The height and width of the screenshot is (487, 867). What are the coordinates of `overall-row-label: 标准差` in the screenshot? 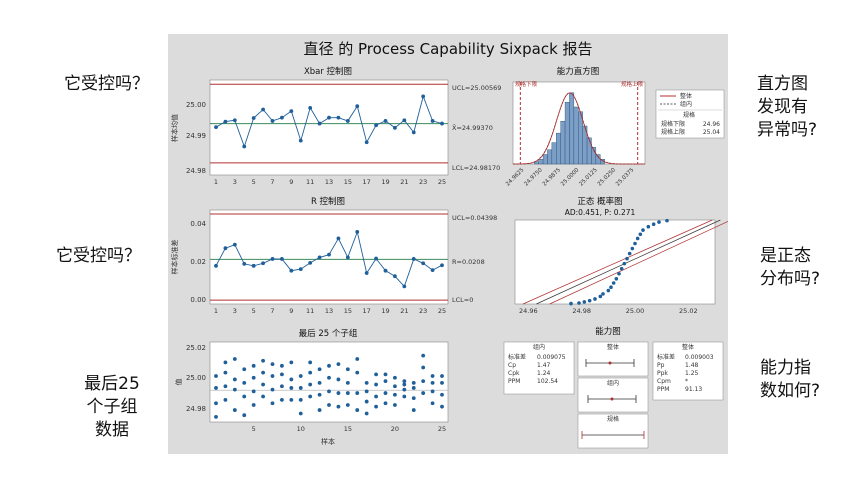 It's located at (666, 357).